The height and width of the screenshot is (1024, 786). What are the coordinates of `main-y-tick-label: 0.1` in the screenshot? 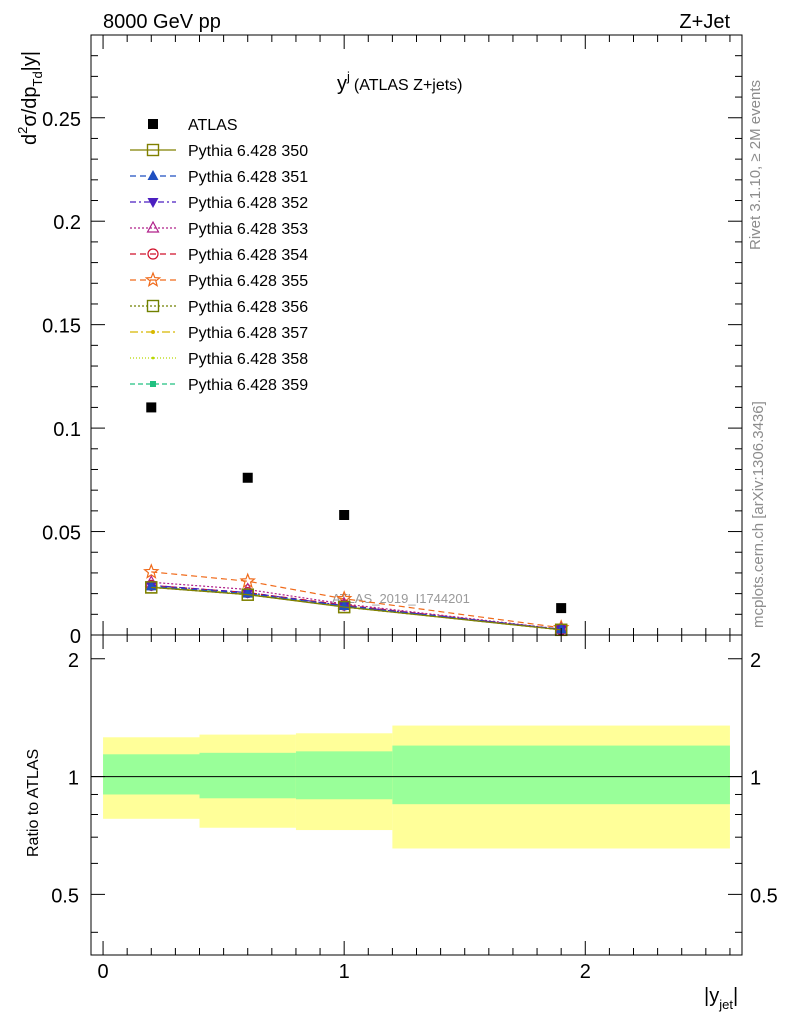 It's located at (67, 430).